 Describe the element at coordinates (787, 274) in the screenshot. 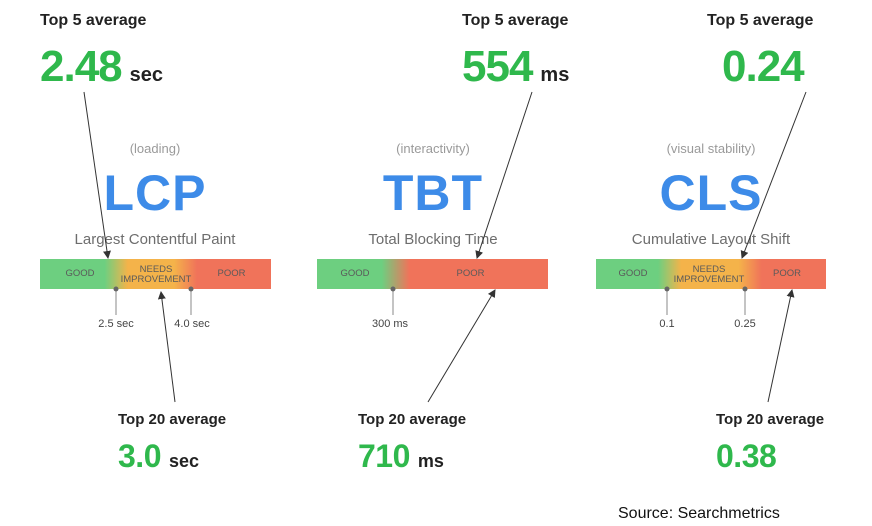

I see `cls-segment-poor: POOR` at that location.